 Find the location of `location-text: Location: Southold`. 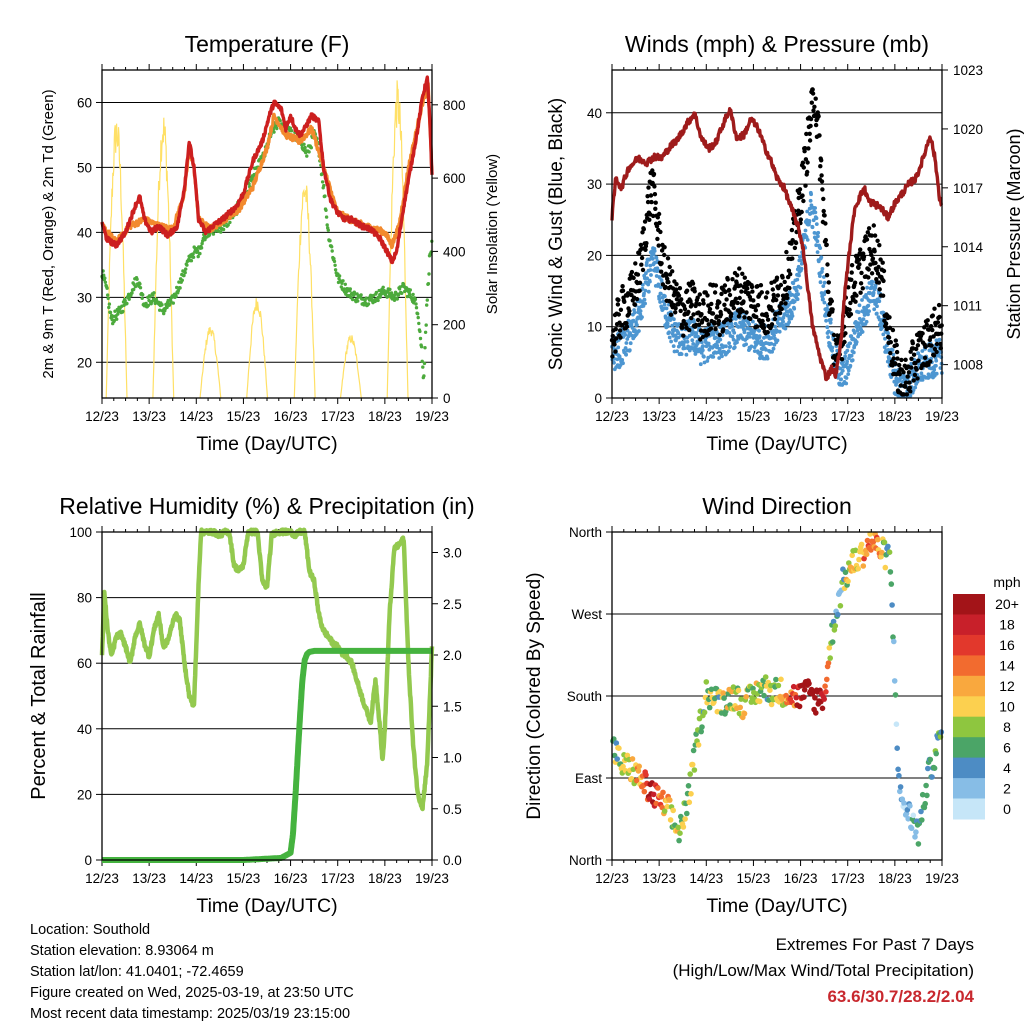

location-text: Location: Southold is located at coordinates (90, 930).